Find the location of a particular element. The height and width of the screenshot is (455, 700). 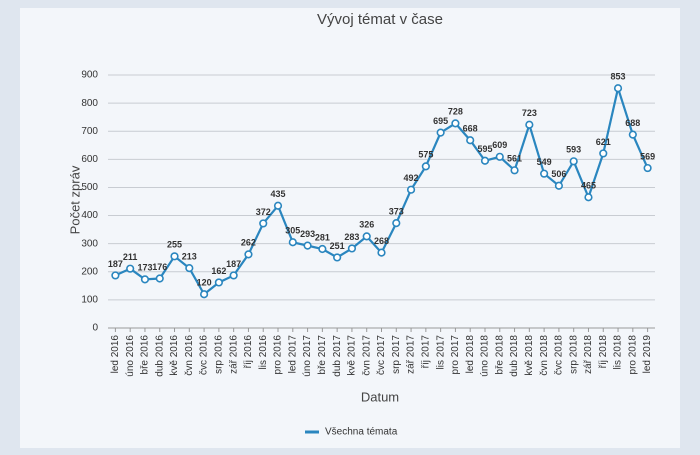

x-tick-label: led 2019 is located at coordinates (647, 354).